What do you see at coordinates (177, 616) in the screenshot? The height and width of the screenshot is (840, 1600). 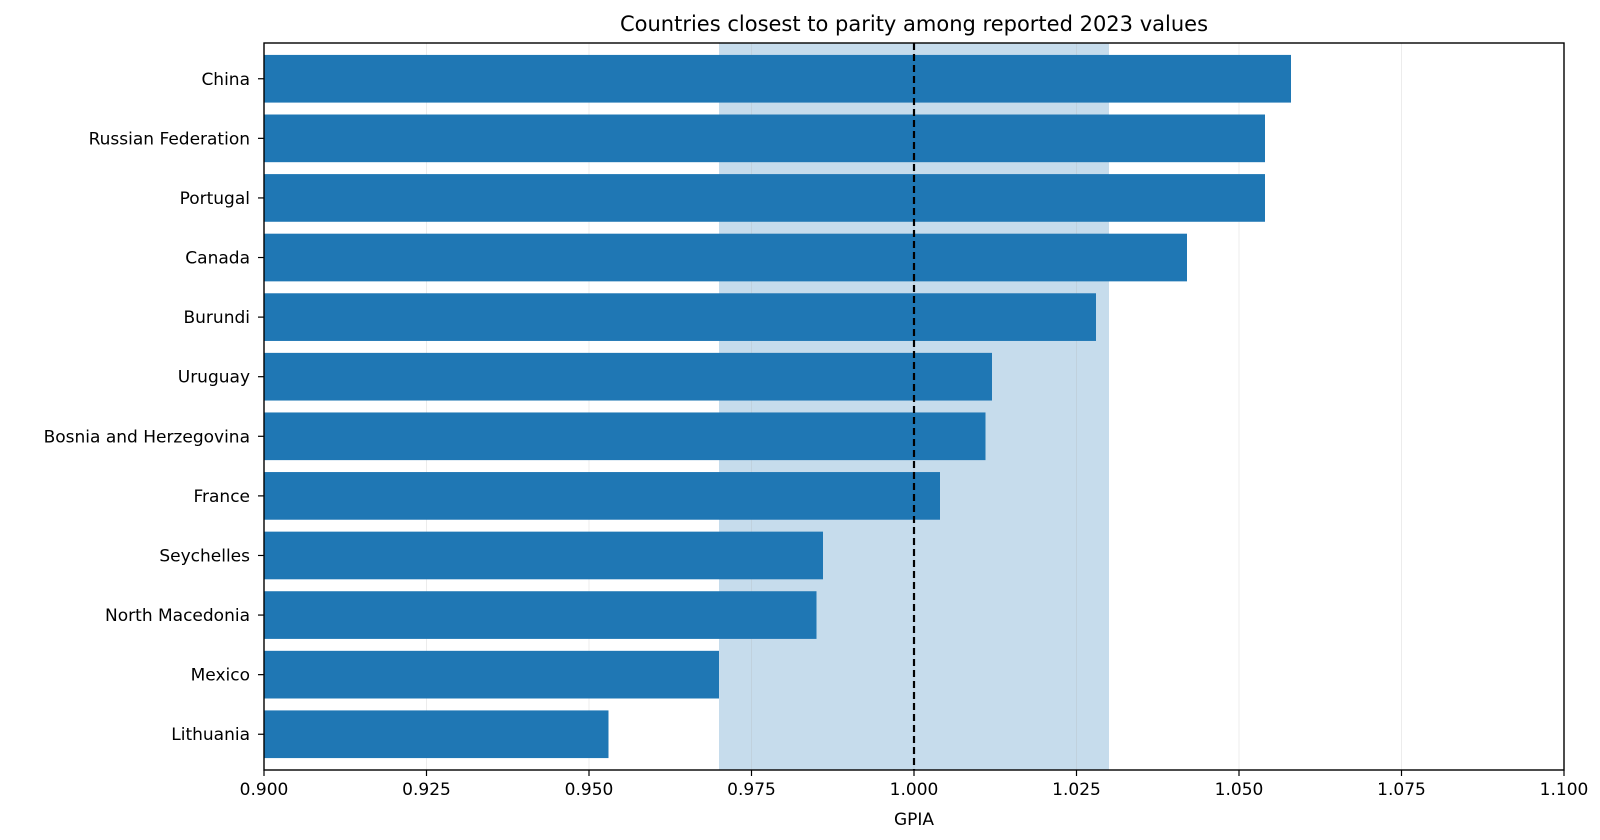 I see `y-tick-label-north-macedonia: North Macedonia` at bounding box center [177, 616].